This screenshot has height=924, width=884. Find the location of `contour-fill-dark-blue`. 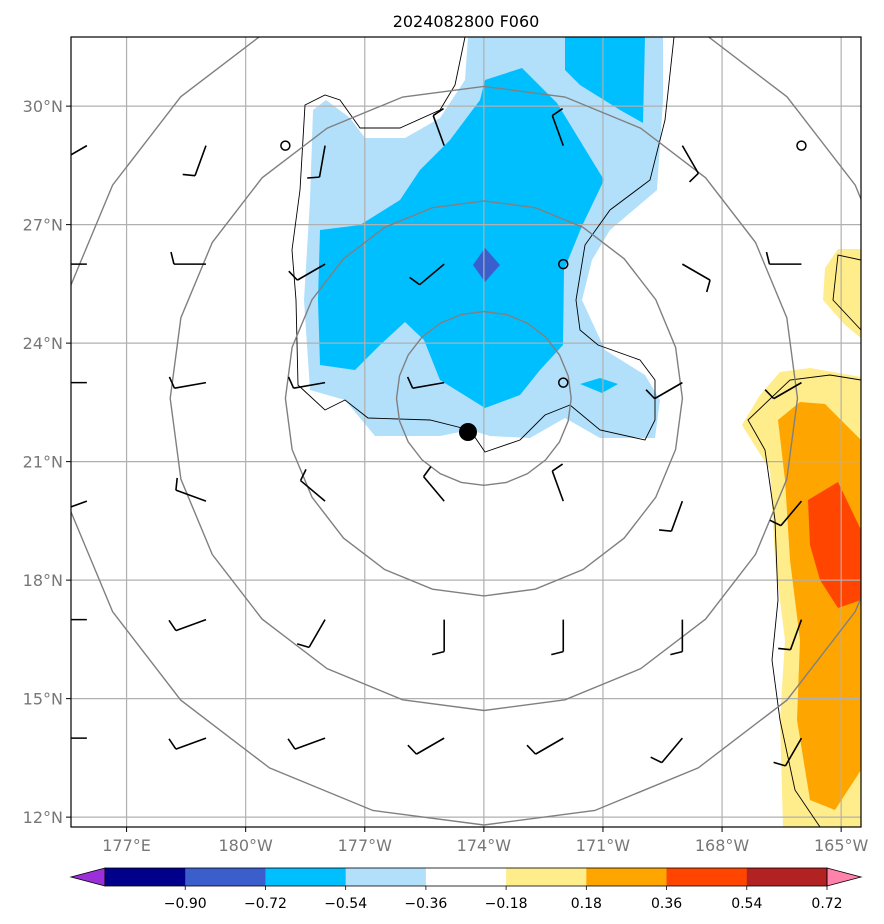

contour-fill-dark-blue is located at coordinates (486, 265).